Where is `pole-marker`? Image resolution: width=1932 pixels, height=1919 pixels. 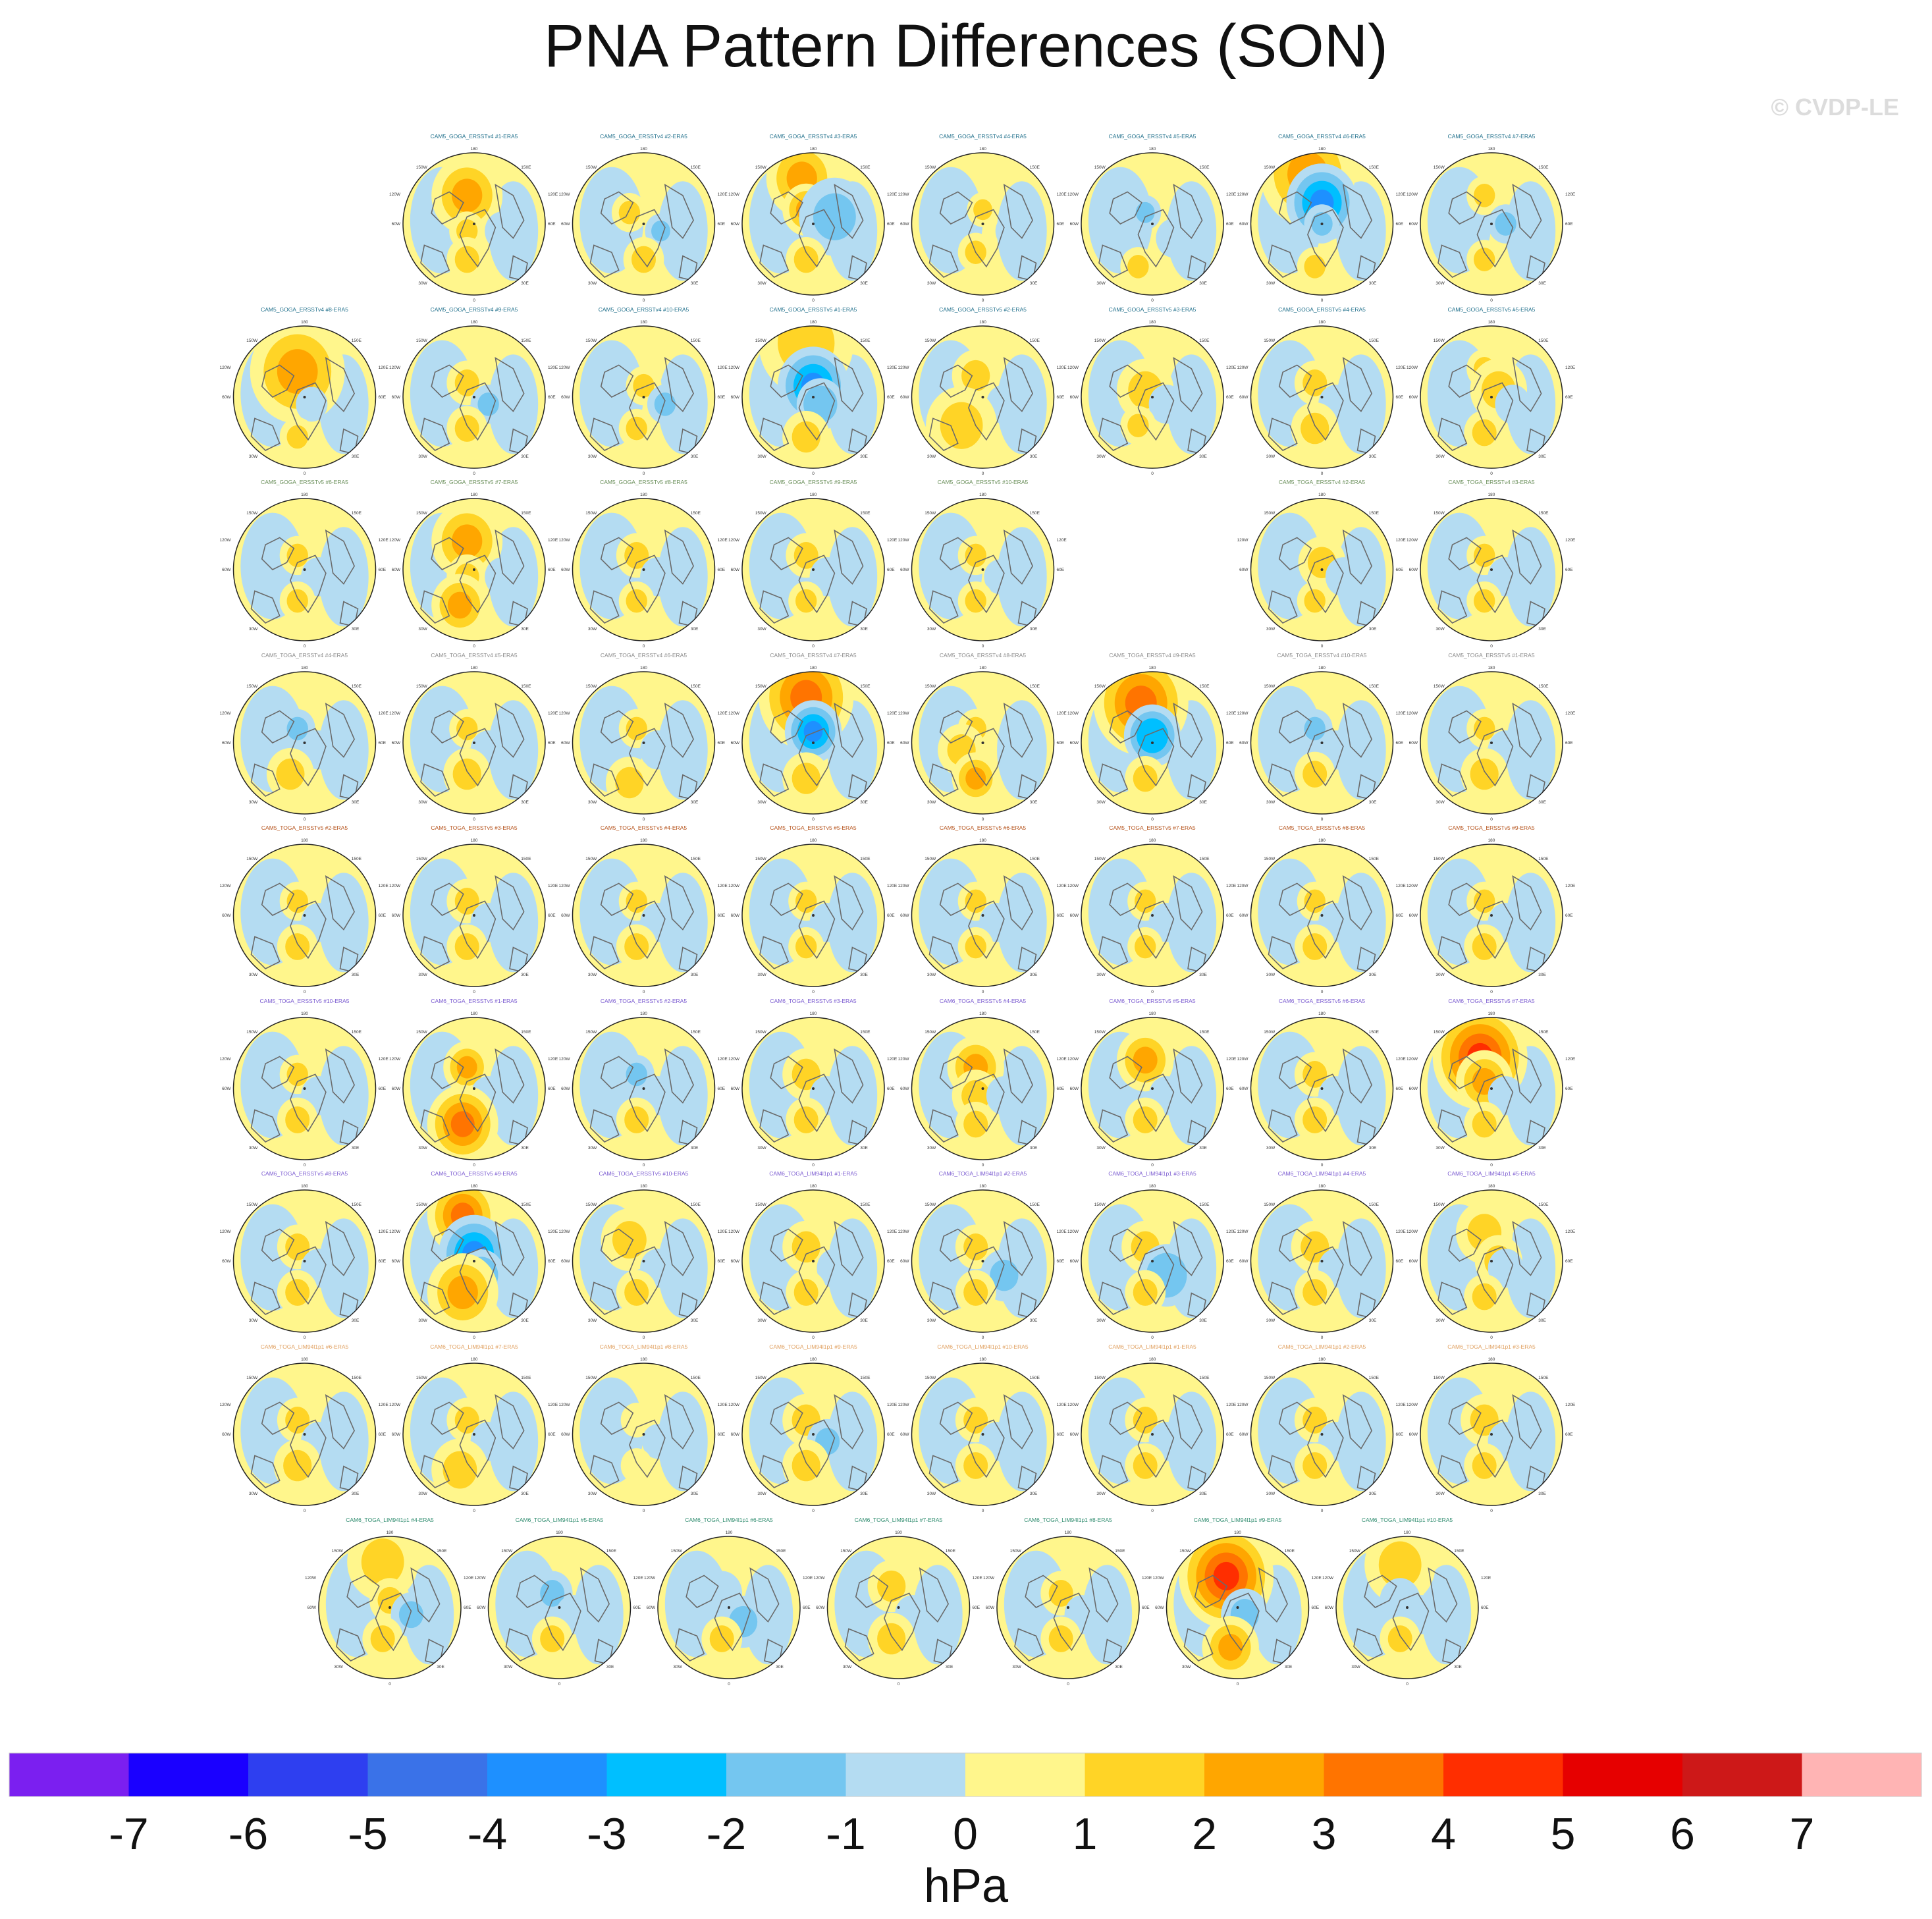
pole-marker is located at coordinates (559, 1608).